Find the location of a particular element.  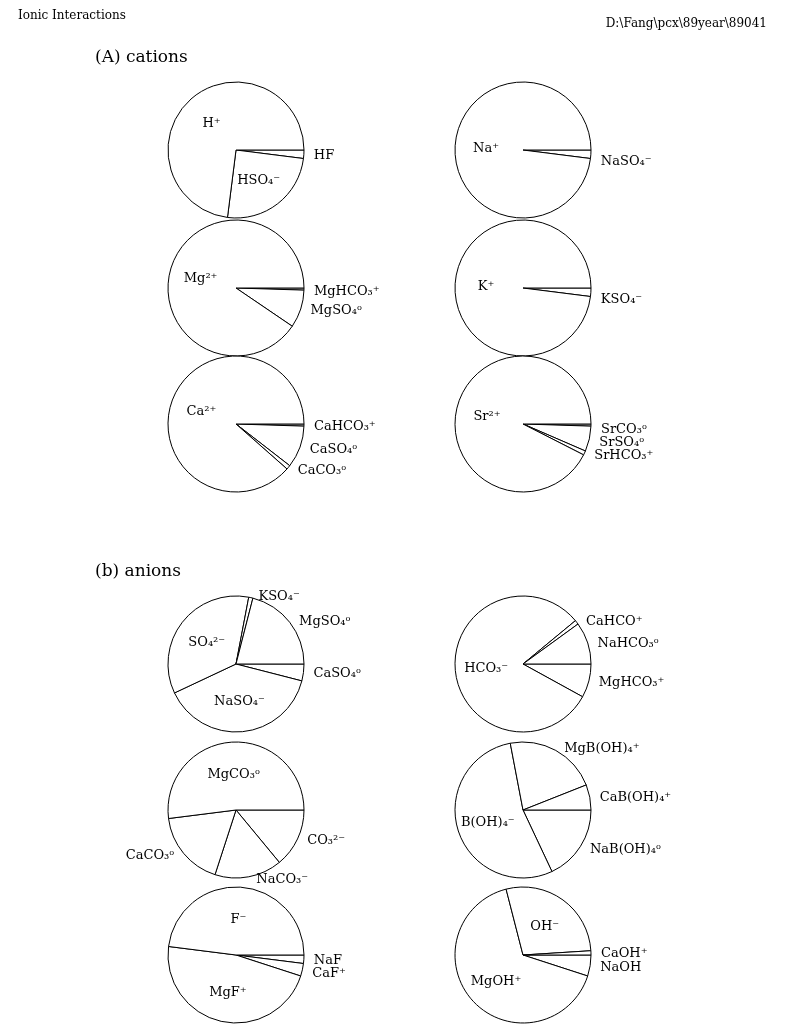

slice-label: SrHCO₃⁺ is located at coordinates (624, 454).